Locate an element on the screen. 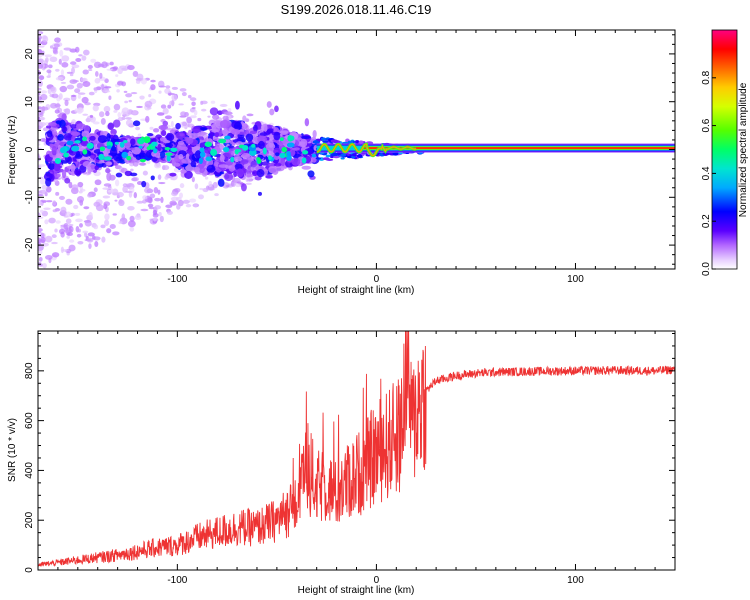 The image size is (750, 600). spectrogram-carrier-line is located at coordinates (518, 148).